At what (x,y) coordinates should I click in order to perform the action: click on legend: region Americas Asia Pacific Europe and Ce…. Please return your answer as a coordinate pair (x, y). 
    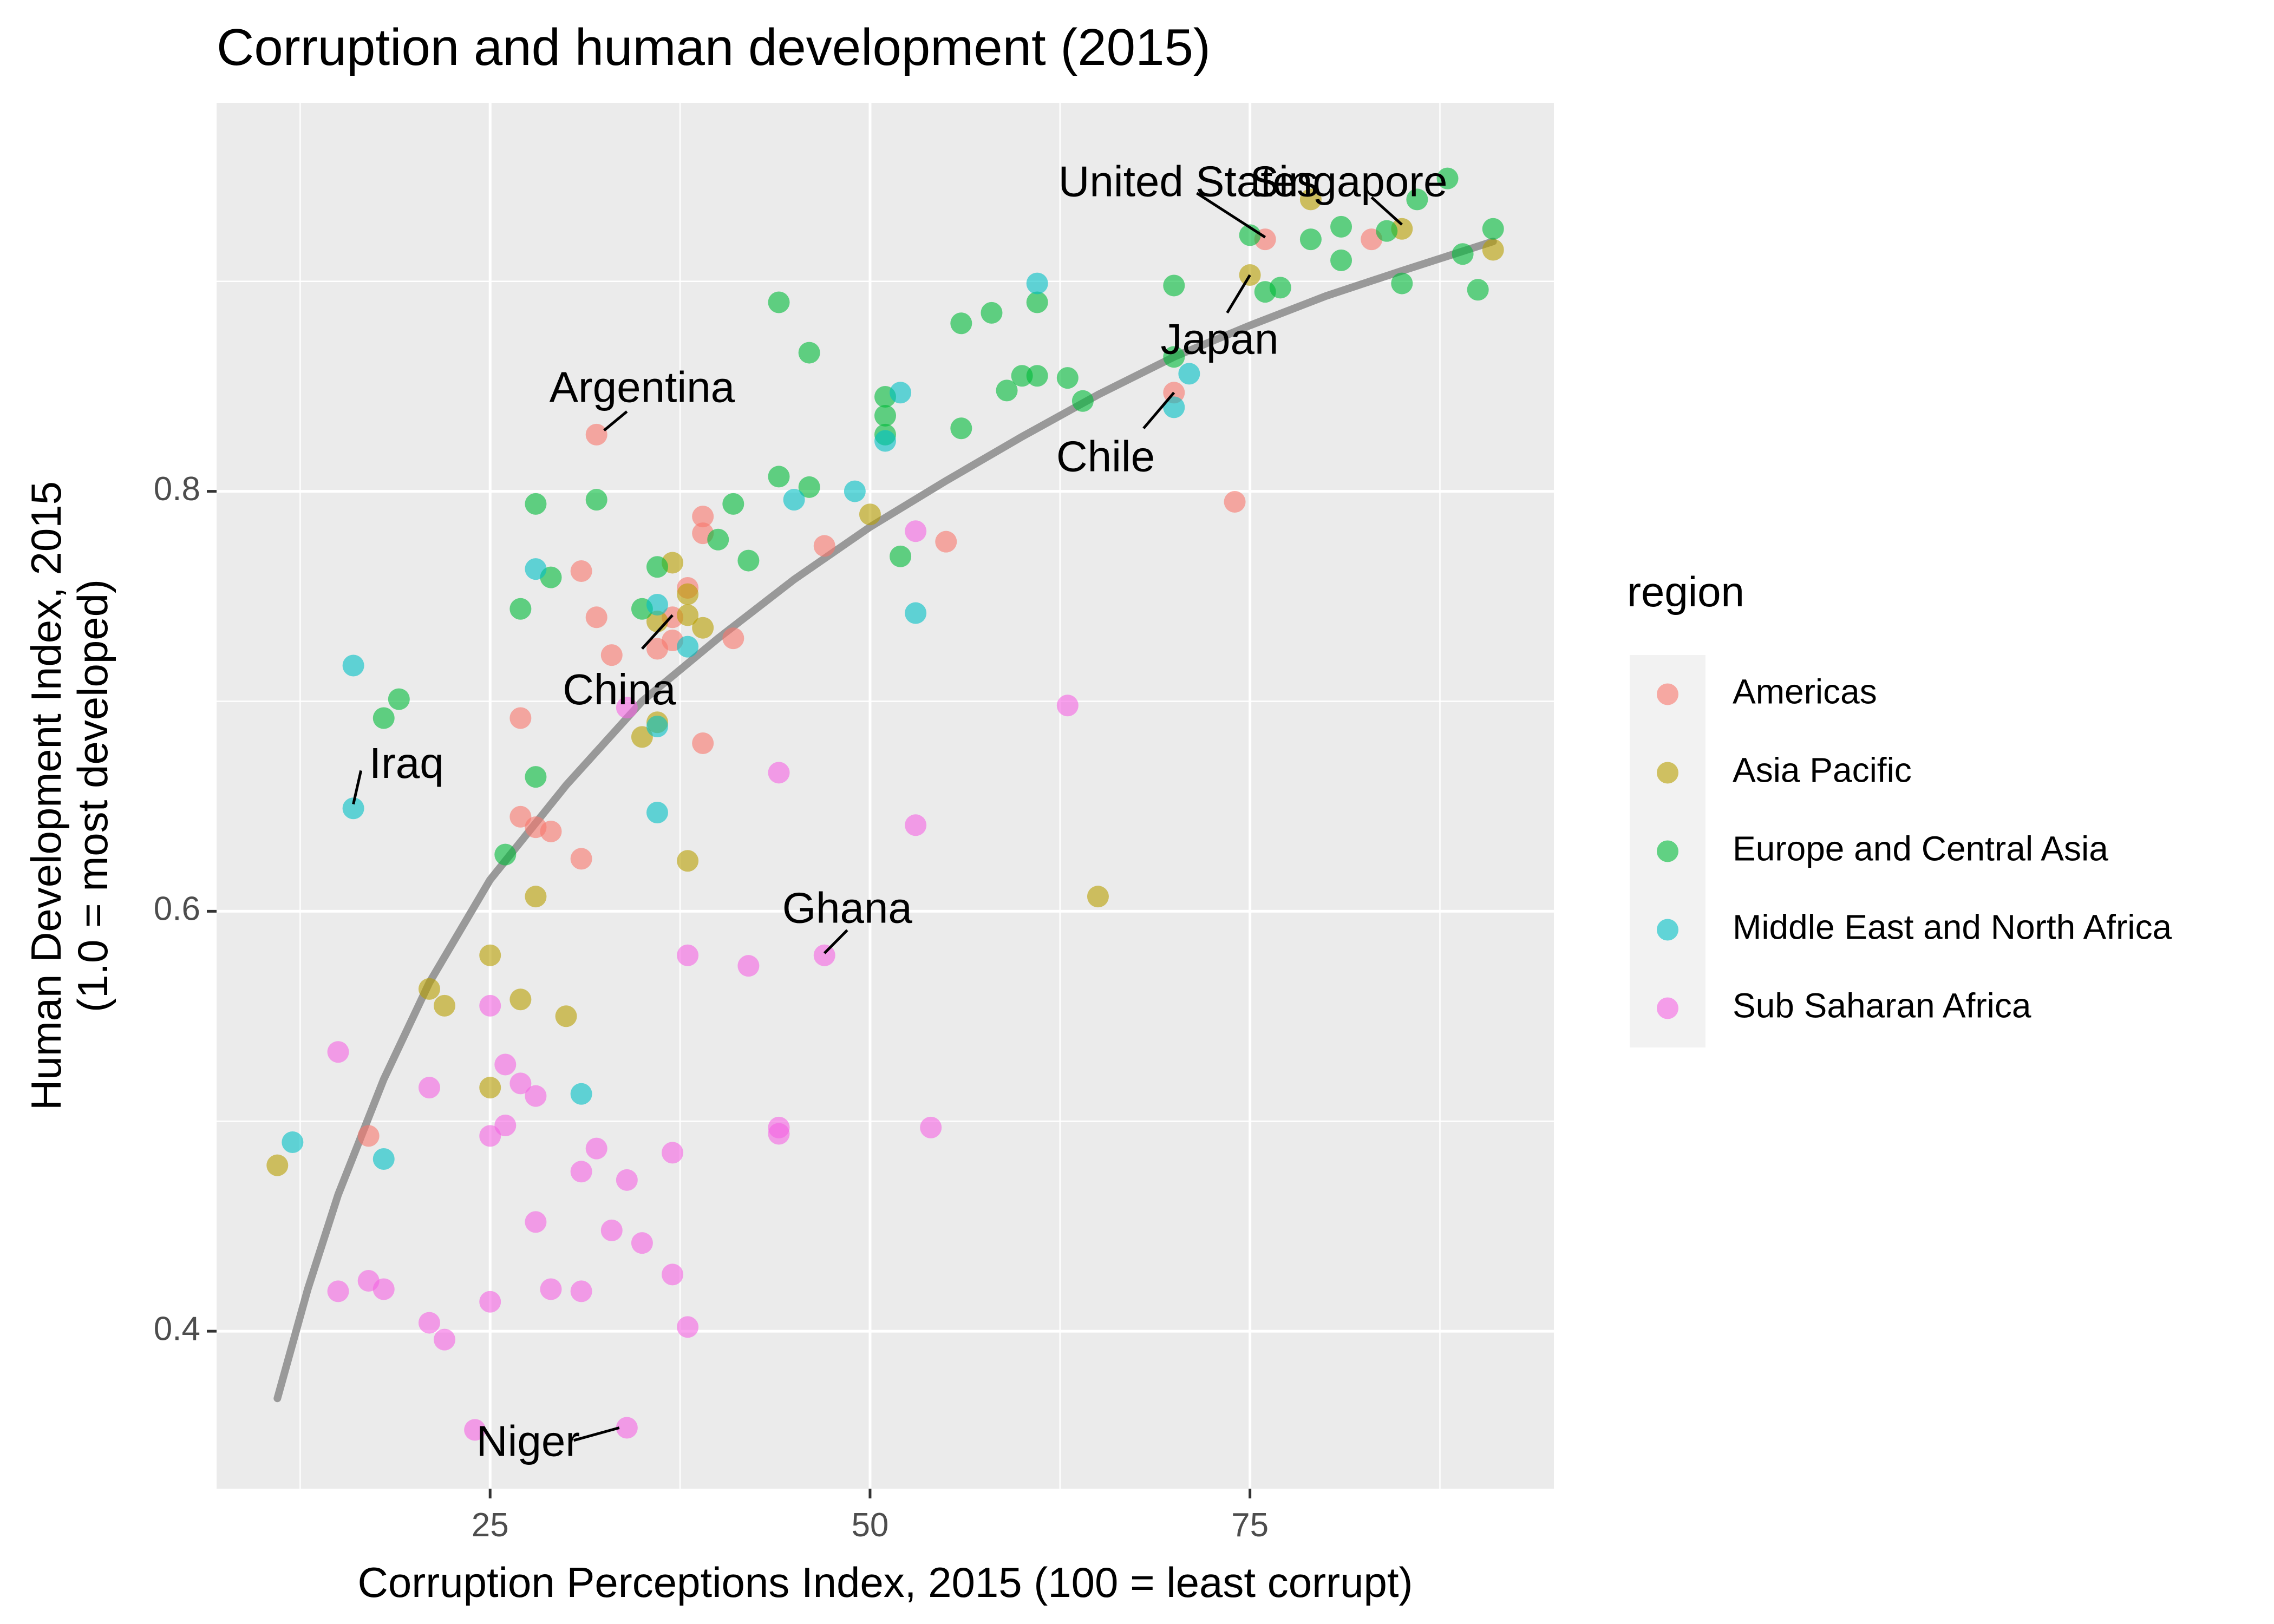
    Looking at the image, I should click on (1900, 807).